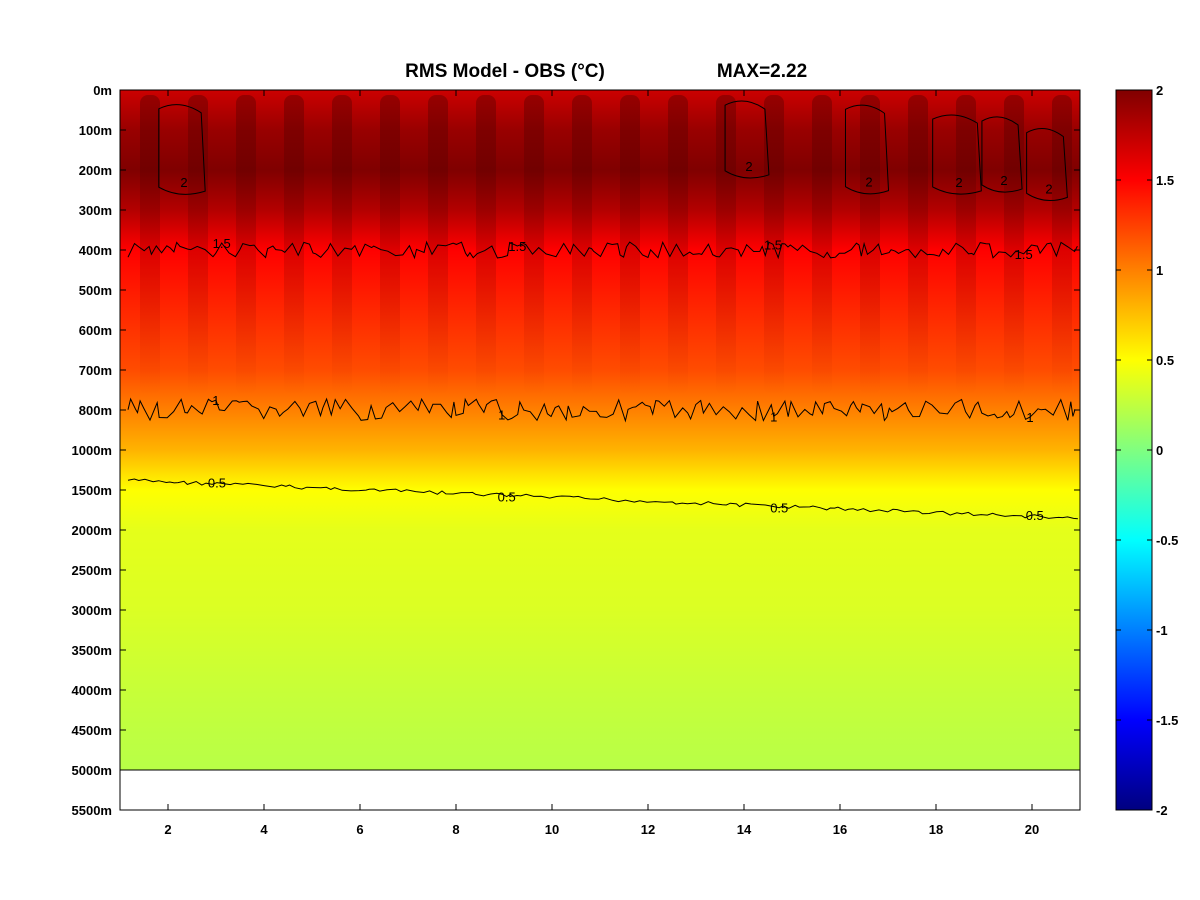  Describe the element at coordinates (95, 130) in the screenshot. I see `y-tick-label: 100m` at that location.